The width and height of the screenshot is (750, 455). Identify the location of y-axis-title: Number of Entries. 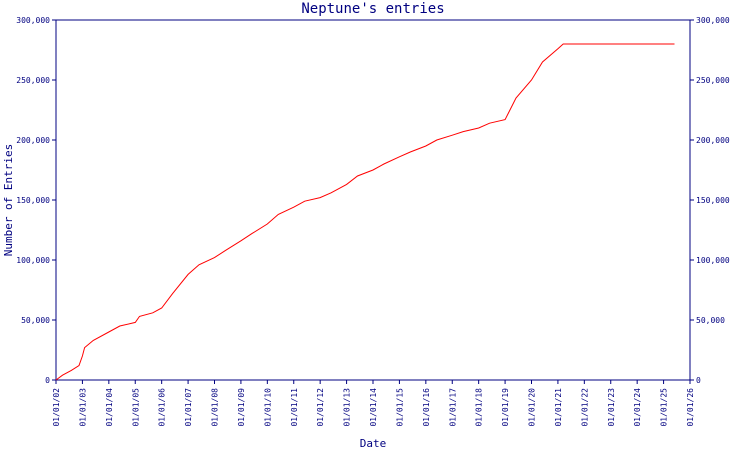
(8, 200).